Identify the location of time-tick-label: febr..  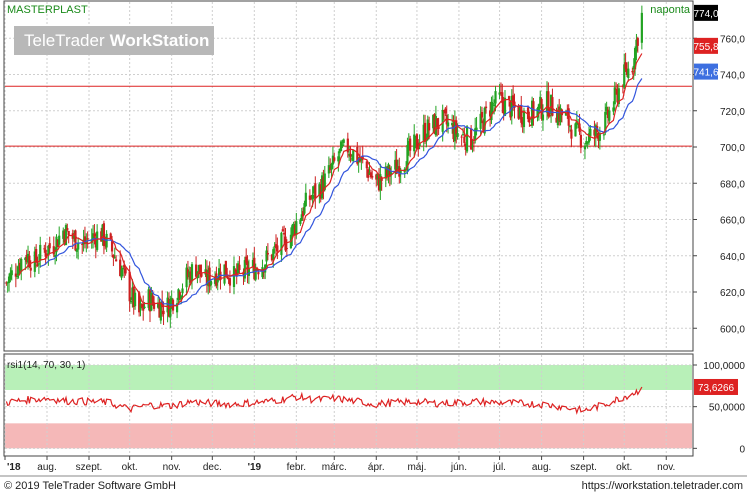
(296, 467).